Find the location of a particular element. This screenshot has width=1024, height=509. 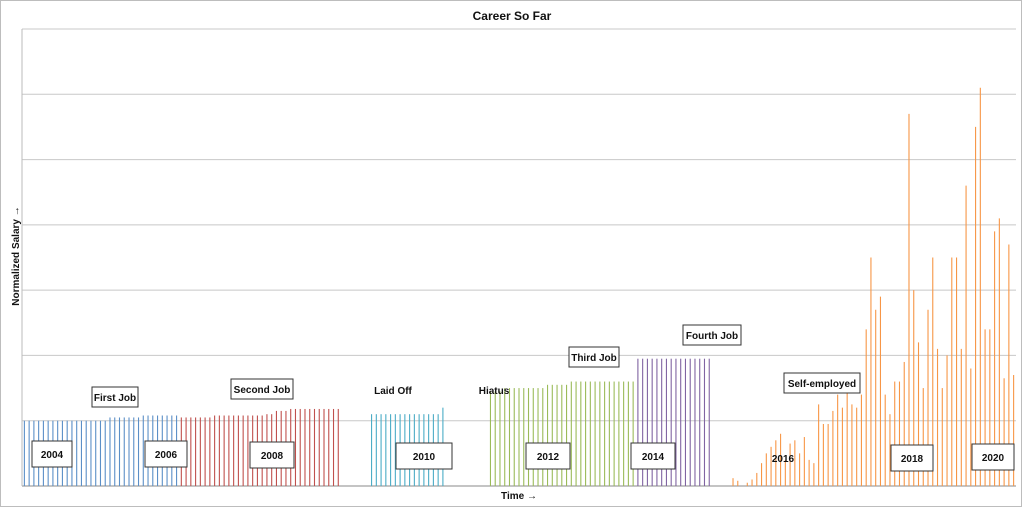

label-fourth-job: Fourth Job is located at coordinates (712, 335).